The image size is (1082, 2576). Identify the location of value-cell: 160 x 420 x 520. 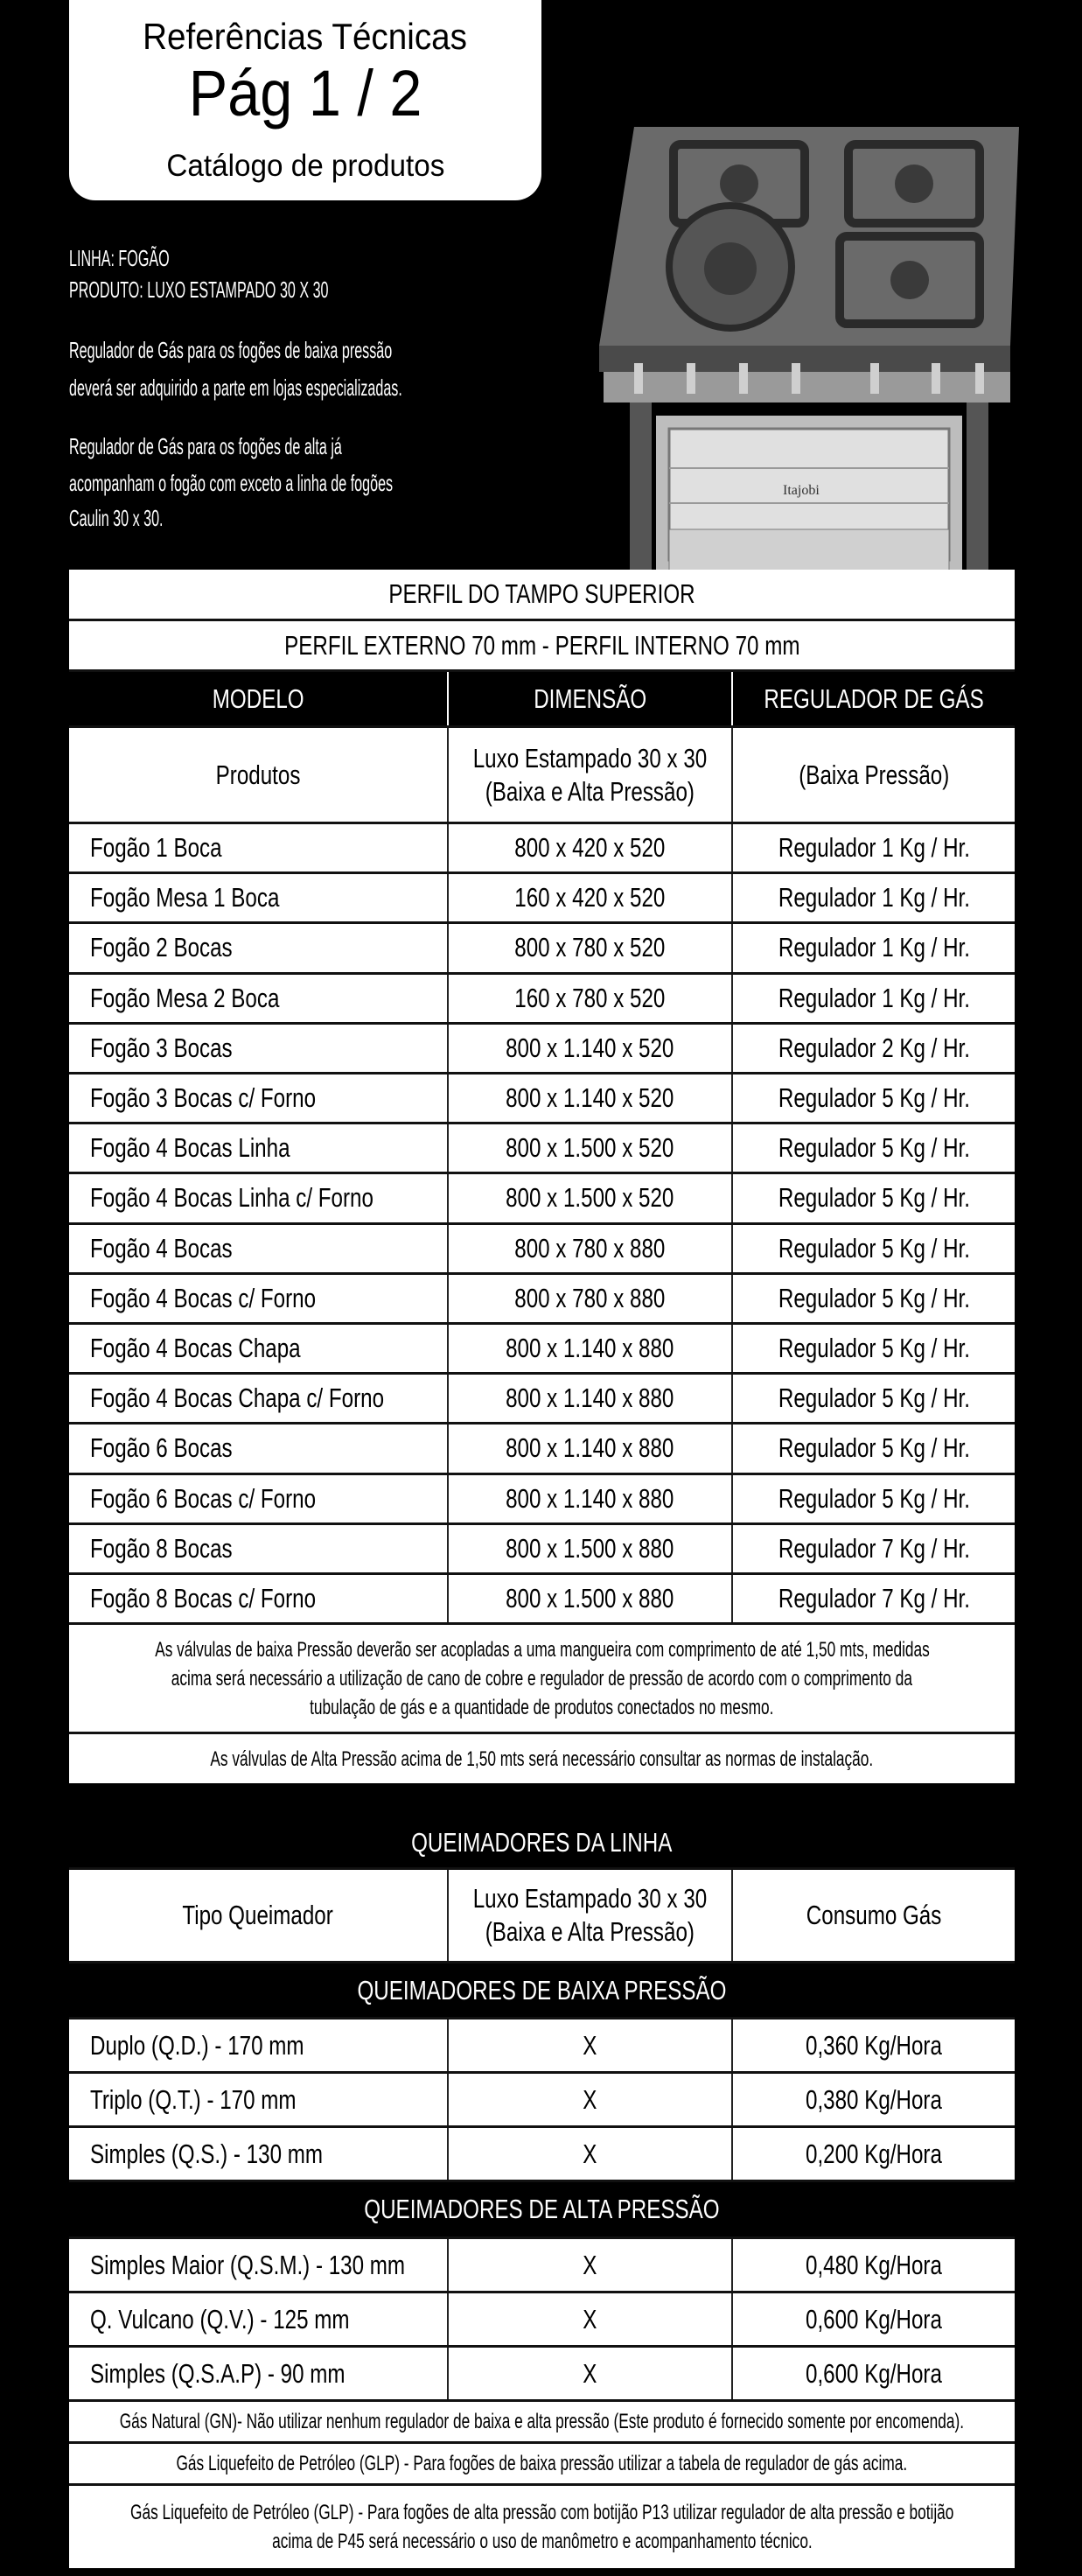
(590, 898).